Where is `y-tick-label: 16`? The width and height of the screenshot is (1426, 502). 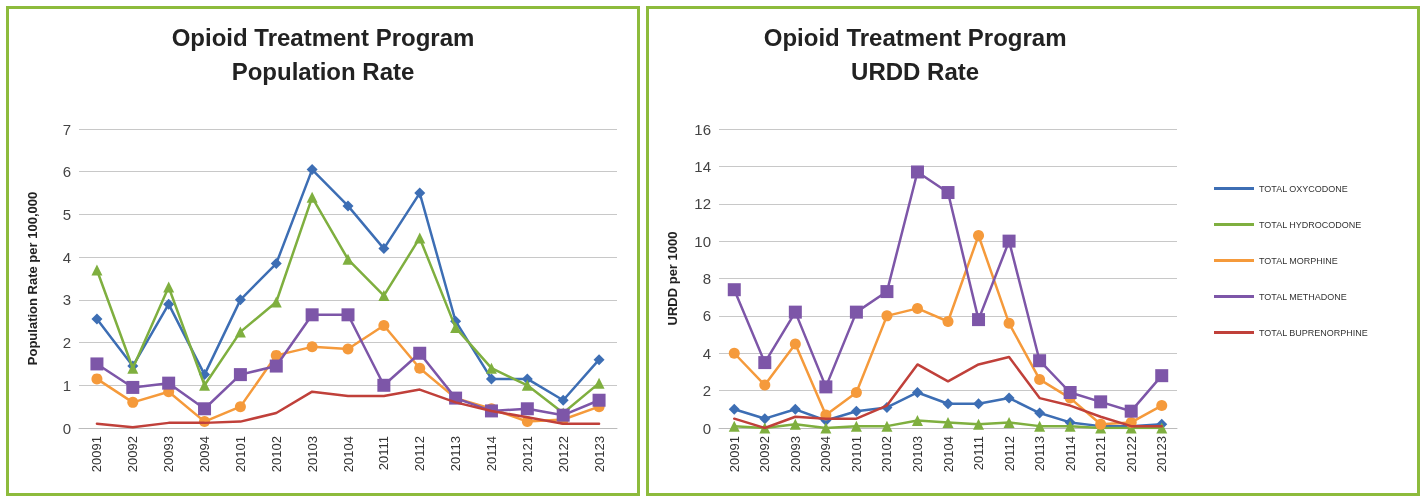
y-tick-label: 16 is located at coordinates (702, 129).